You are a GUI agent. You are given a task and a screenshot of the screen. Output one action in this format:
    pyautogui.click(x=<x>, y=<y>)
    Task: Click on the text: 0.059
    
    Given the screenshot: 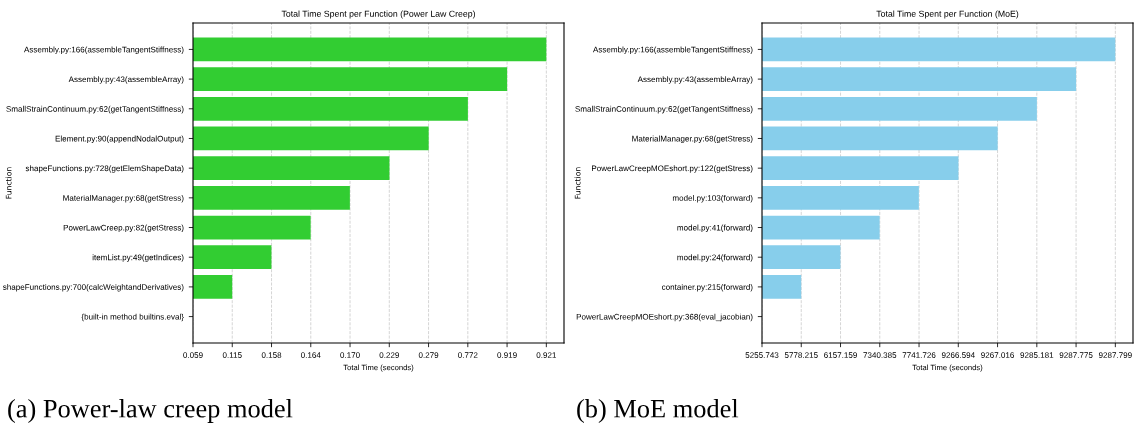 What is the action you would take?
    pyautogui.click(x=193, y=355)
    